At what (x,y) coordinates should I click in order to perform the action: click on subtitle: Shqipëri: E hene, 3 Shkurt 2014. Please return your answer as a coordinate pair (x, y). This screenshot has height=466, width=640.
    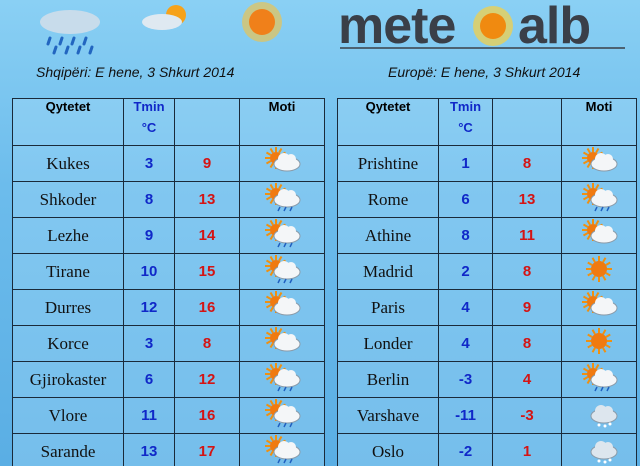
    Looking at the image, I should click on (135, 72).